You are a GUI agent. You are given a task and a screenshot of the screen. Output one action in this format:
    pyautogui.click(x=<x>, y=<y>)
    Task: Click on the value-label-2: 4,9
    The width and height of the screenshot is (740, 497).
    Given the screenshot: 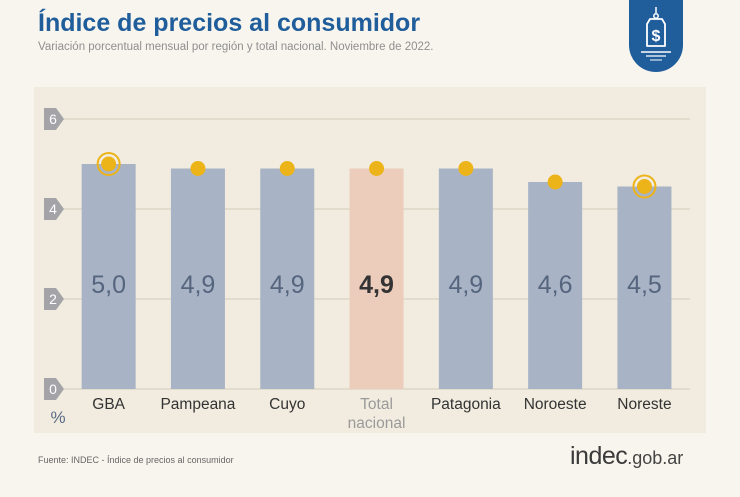 What is the action you would take?
    pyautogui.click(x=287, y=285)
    